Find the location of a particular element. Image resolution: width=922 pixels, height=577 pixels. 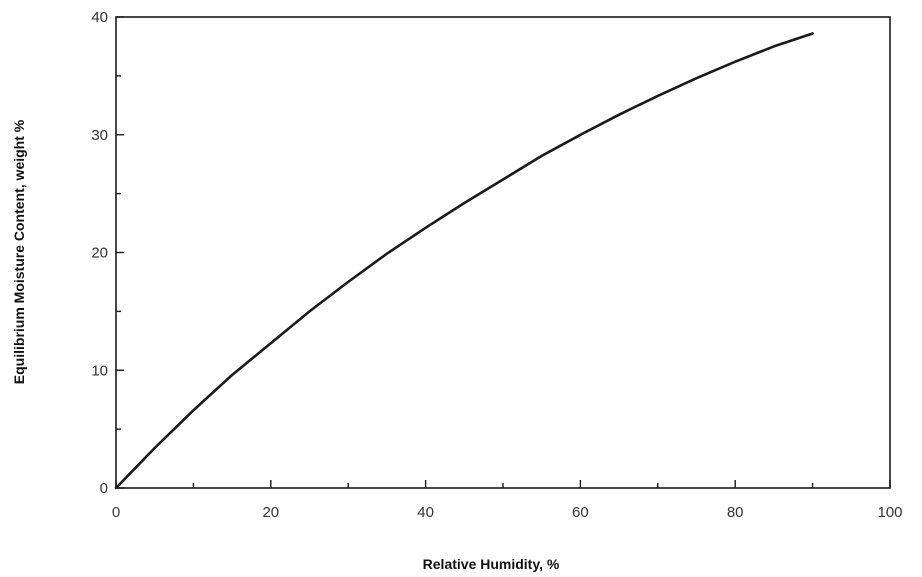

x-tick-label: 20 is located at coordinates (270, 512).